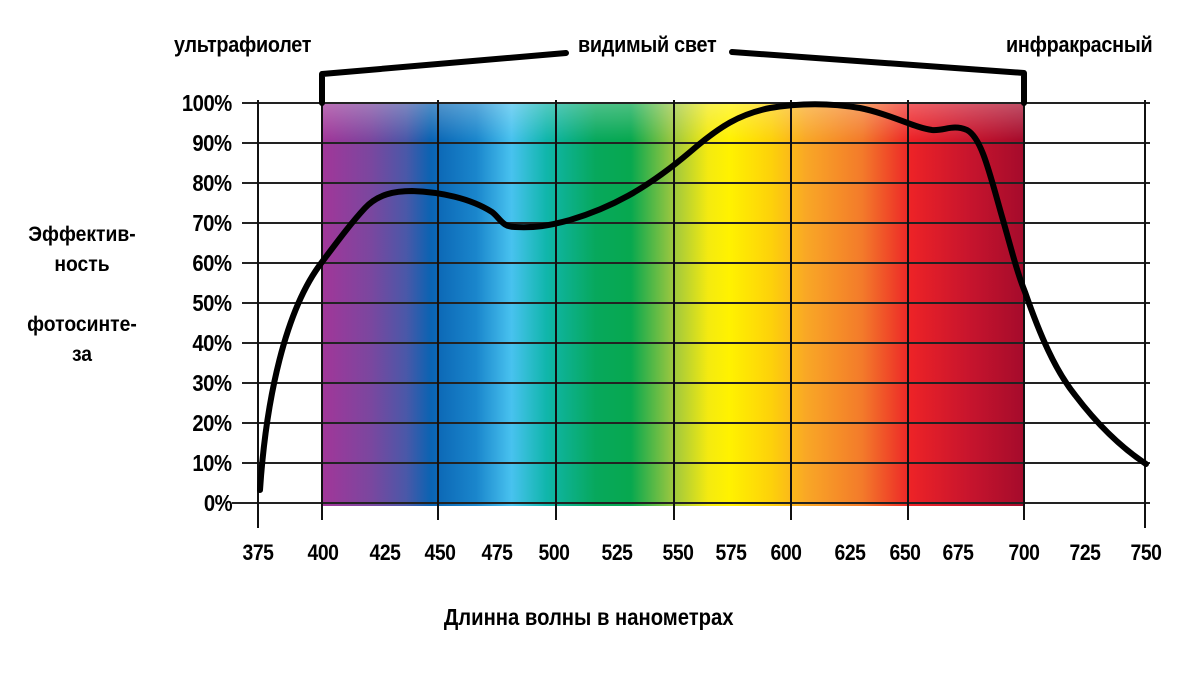  What do you see at coordinates (385, 552) in the screenshot?
I see `x-tick: 425` at bounding box center [385, 552].